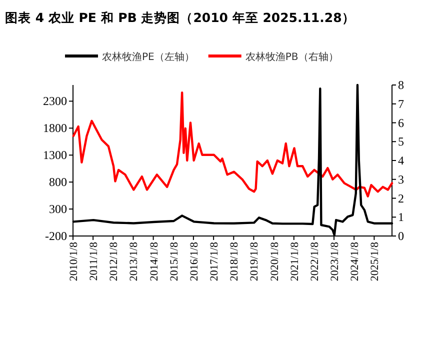  What do you see at coordinates (355, 262) in the screenshot?
I see `x-tick-label: 2024/1/8` at bounding box center [355, 262].